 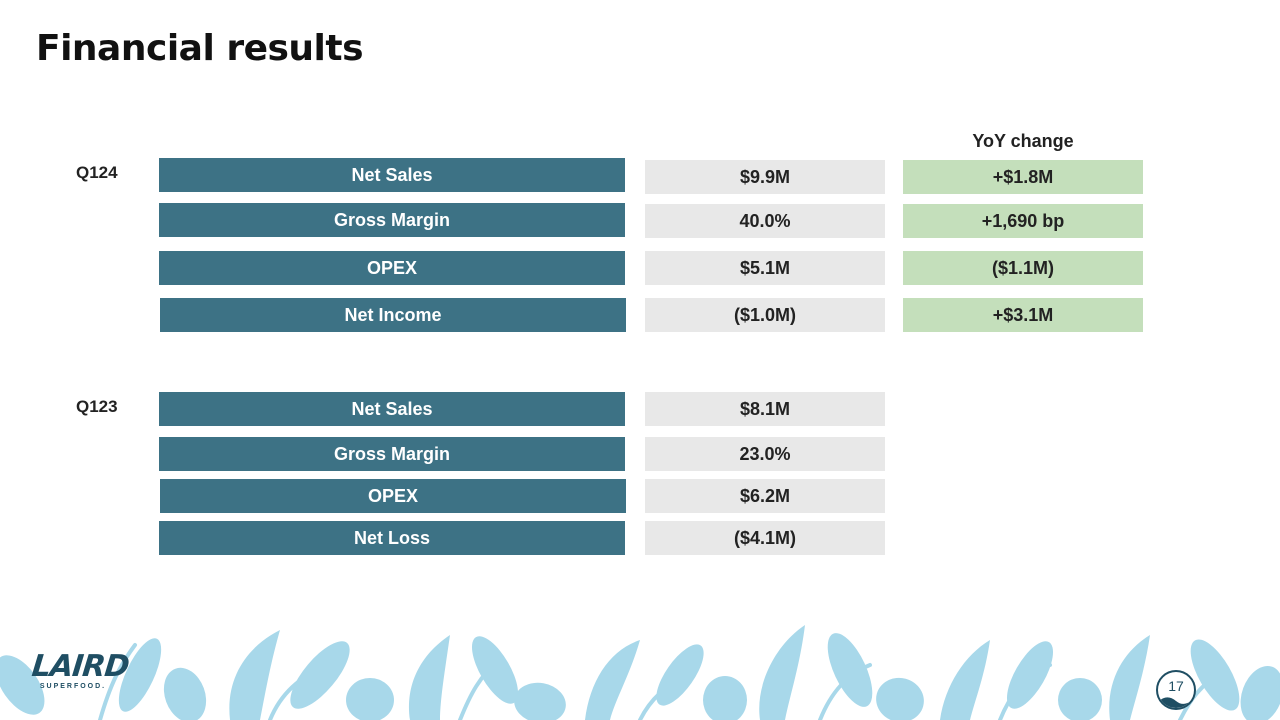 What do you see at coordinates (765, 268) in the screenshot?
I see `q124-value-opex: $5.1M` at bounding box center [765, 268].